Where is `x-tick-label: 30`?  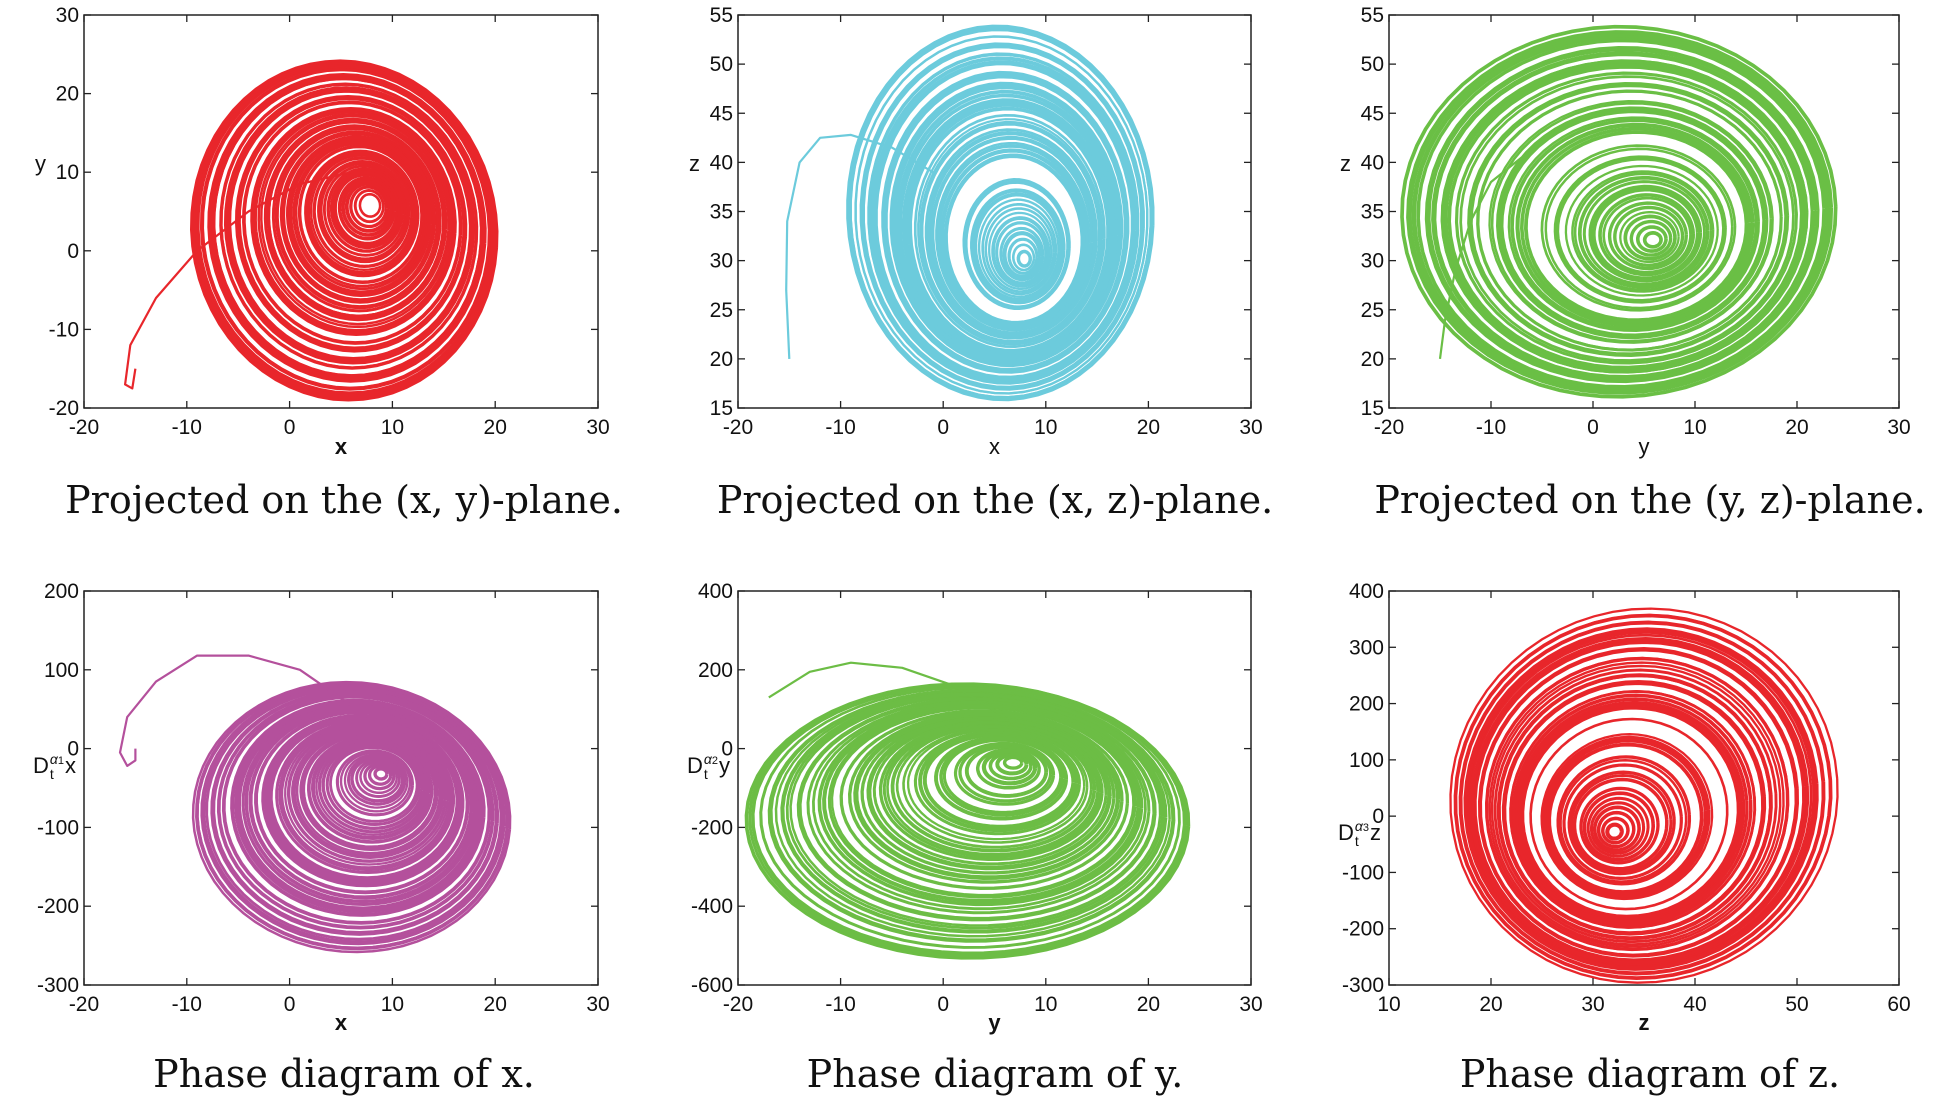
x-tick-label: 30 is located at coordinates (1250, 1004).